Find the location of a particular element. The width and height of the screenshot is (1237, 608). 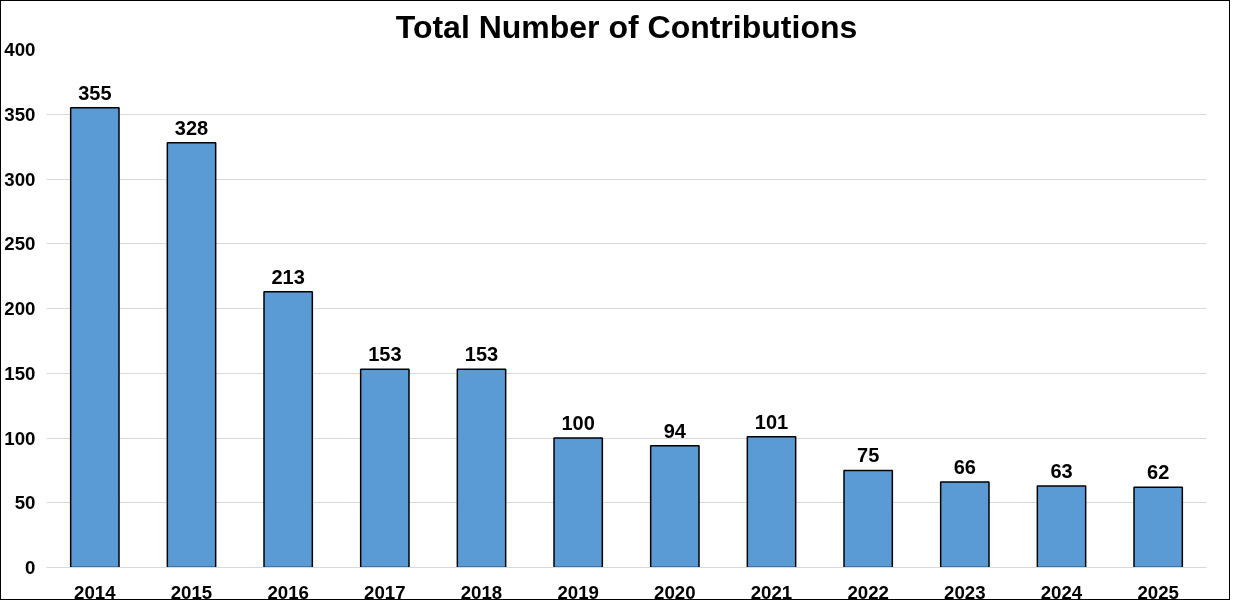

x-tick-label: 2025 is located at coordinates (1158, 592).